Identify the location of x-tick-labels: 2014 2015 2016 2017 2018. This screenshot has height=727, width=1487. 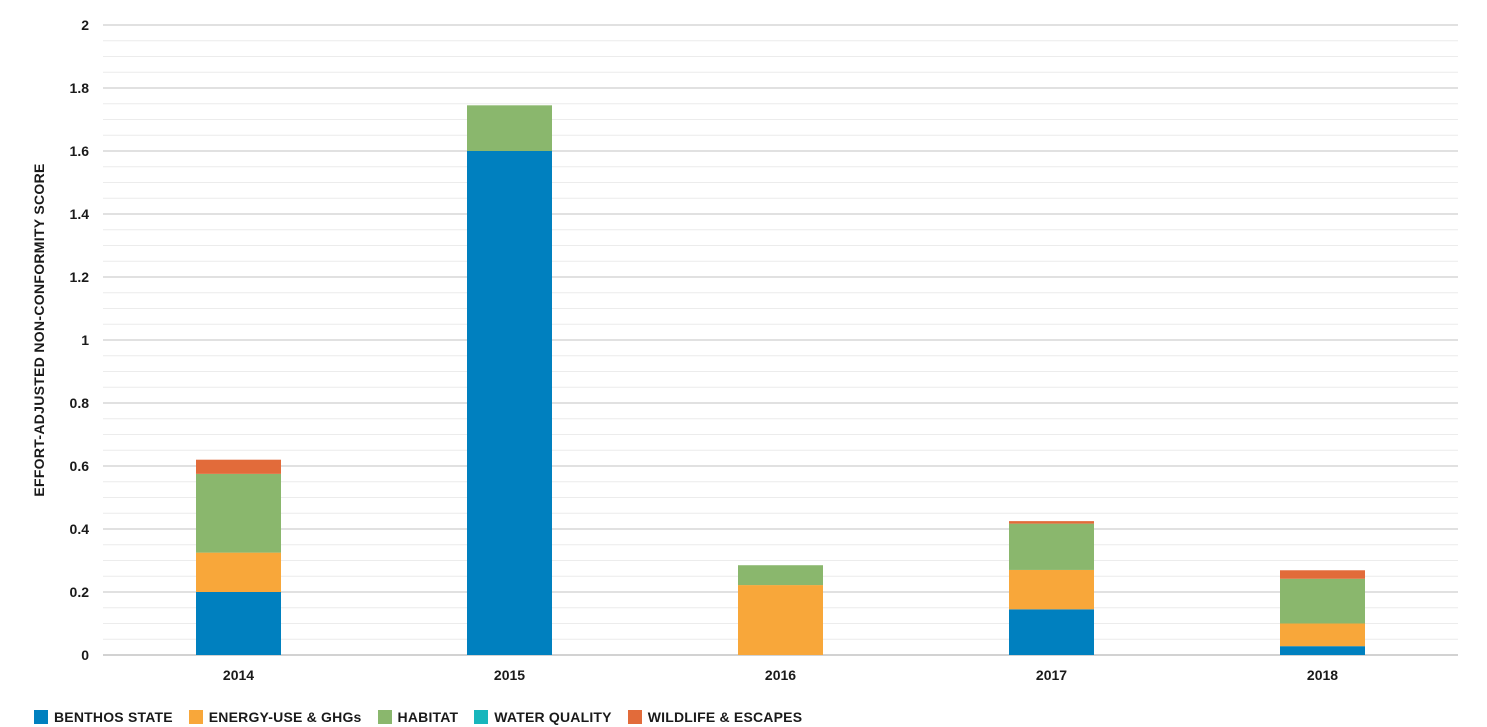
(780, 675).